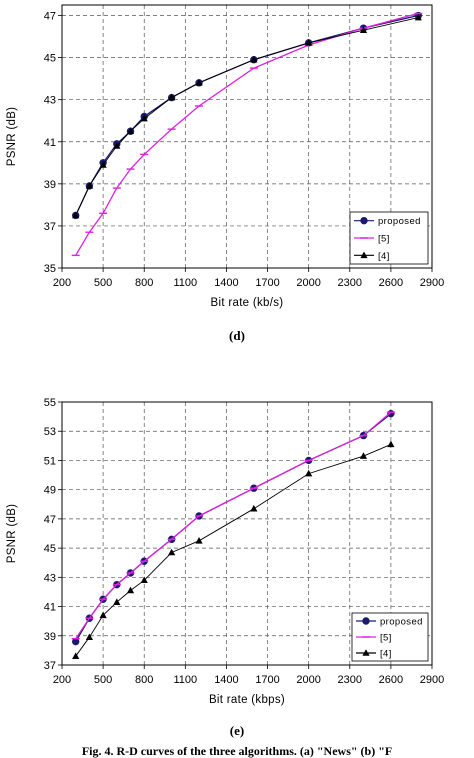  Describe the element at coordinates (50, 461) in the screenshot. I see `y-tick-label: 51` at that location.